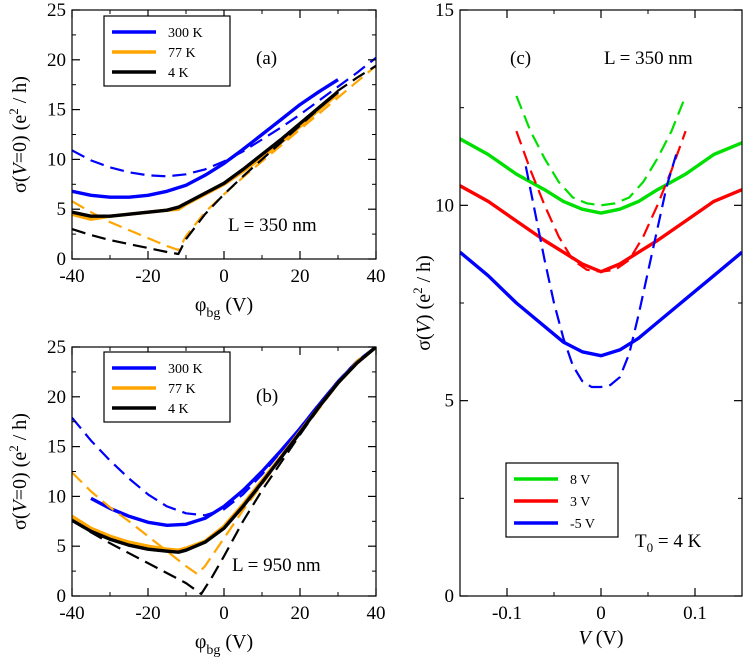  What do you see at coordinates (601, 151) in the screenshot?
I see `series-line-8v-dashed` at bounding box center [601, 151].